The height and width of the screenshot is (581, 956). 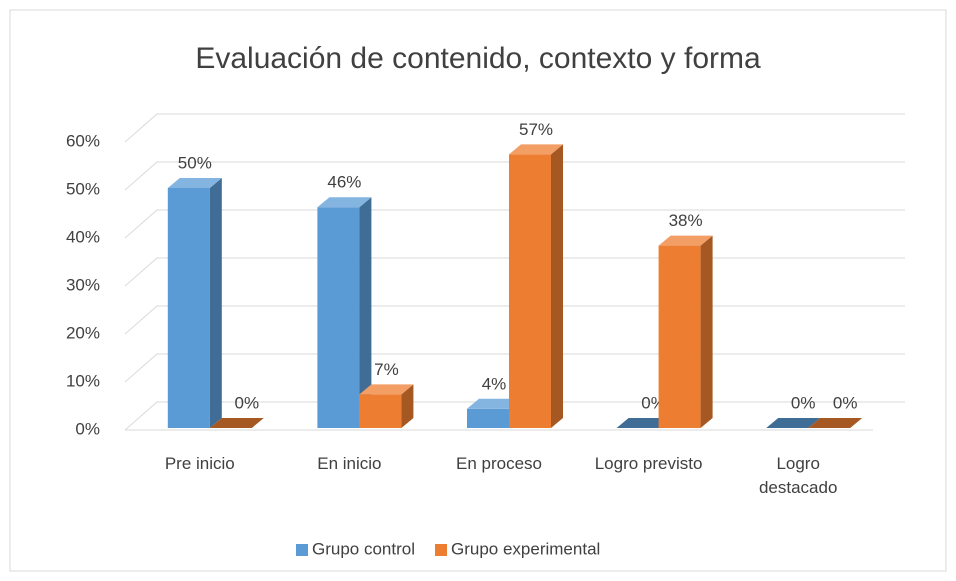 I want to click on x-tick-label: Logro previsto, so click(x=648, y=463).